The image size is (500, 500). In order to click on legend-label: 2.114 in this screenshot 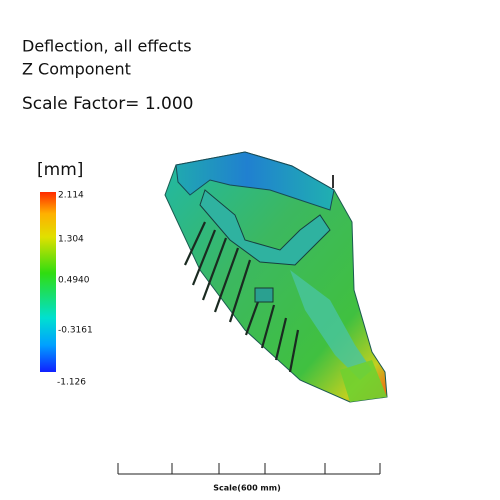, I will do `click(71, 196)`.